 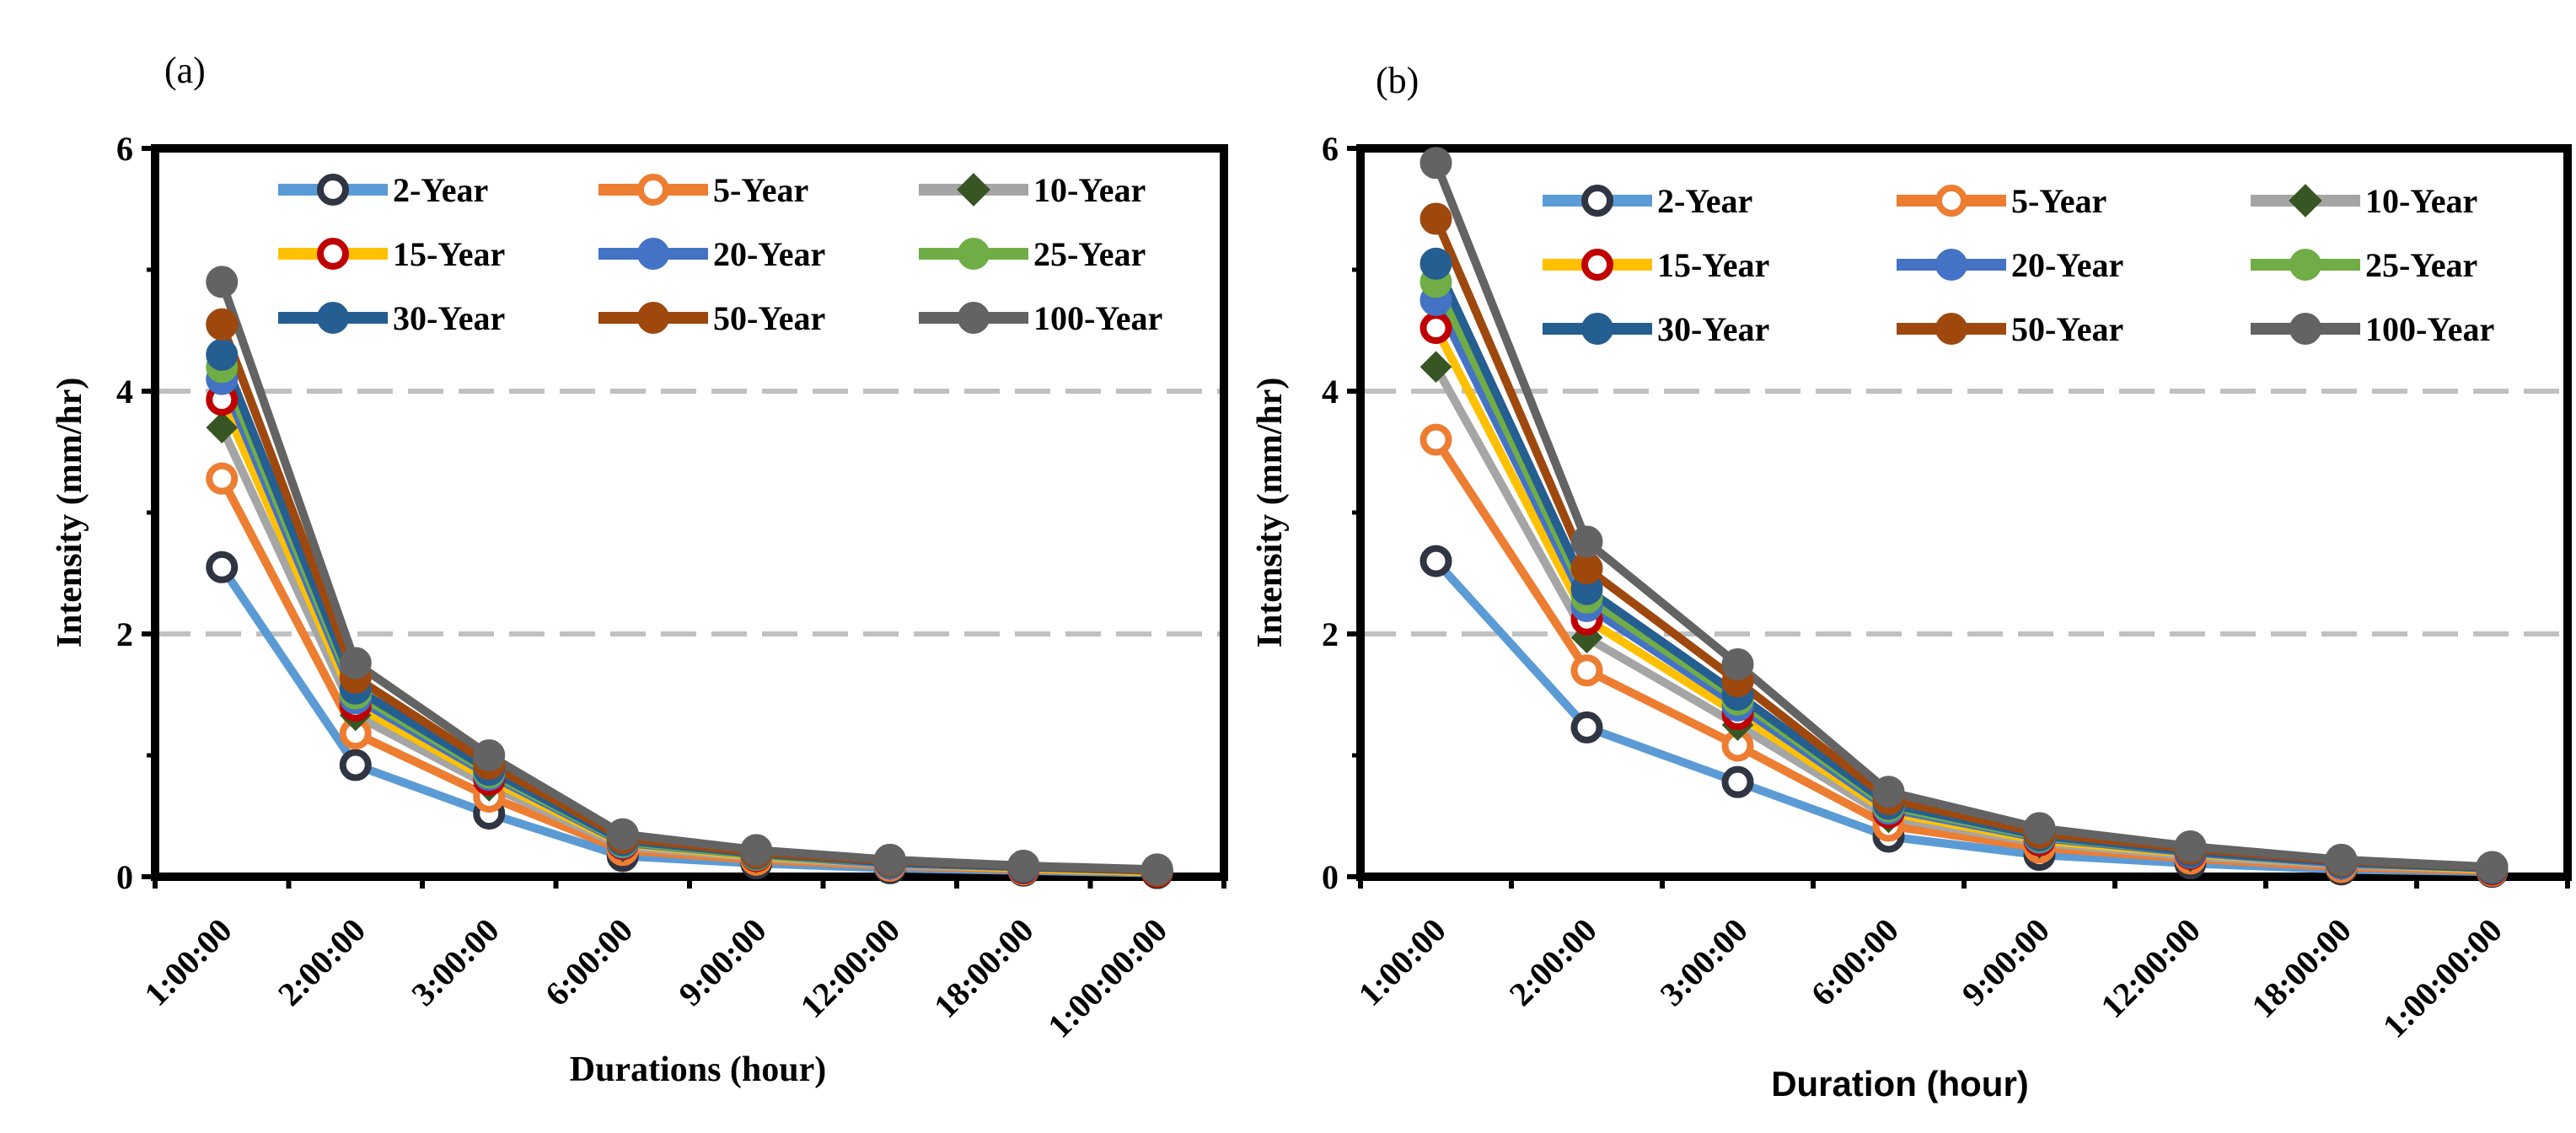 I want to click on data-point-50-Year, so click(x=1435, y=218).